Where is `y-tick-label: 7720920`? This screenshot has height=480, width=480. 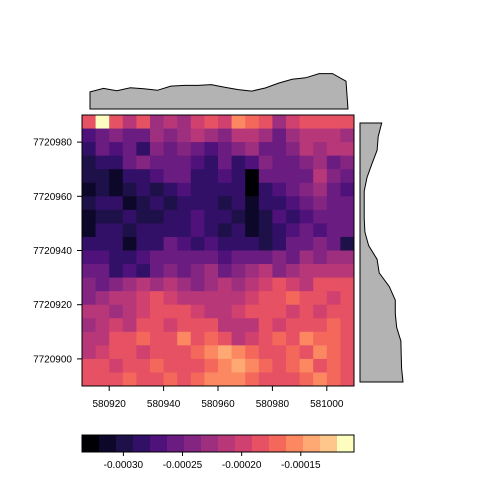
y-tick-label: 7720920 is located at coordinates (52, 305).